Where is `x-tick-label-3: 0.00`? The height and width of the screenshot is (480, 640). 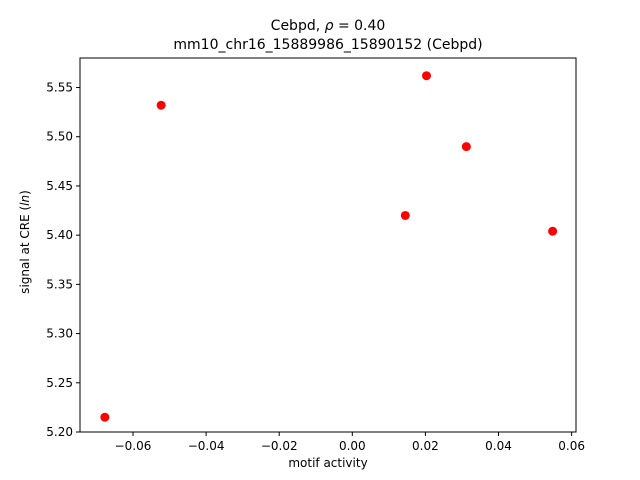
x-tick-label-3: 0.00 is located at coordinates (352, 446).